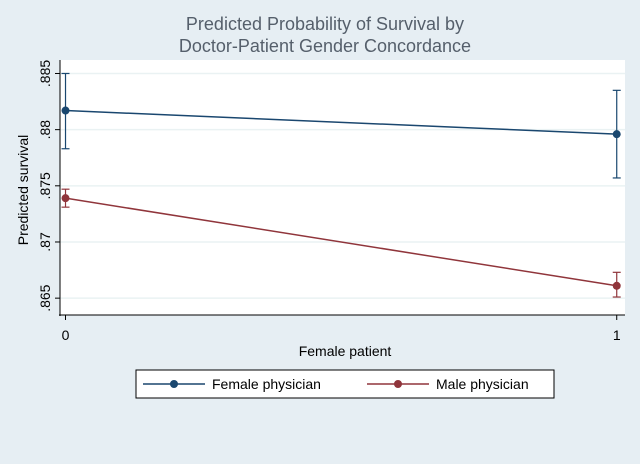 This screenshot has height=464, width=640. What do you see at coordinates (325, 46) in the screenshot?
I see `chart-title-line-2: Doctor-Patient Gender Concordance` at bounding box center [325, 46].